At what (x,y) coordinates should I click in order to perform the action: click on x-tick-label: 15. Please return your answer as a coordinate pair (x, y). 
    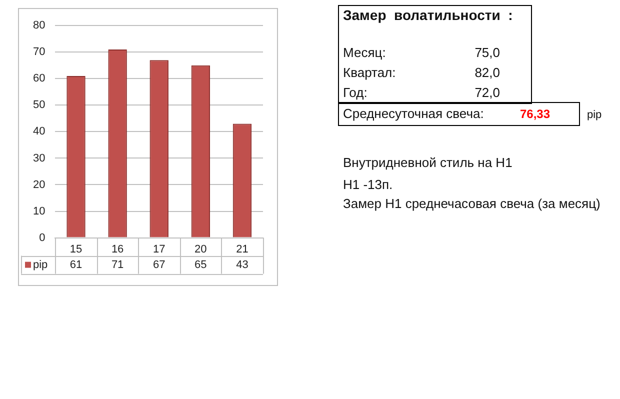
    Looking at the image, I should click on (76, 249).